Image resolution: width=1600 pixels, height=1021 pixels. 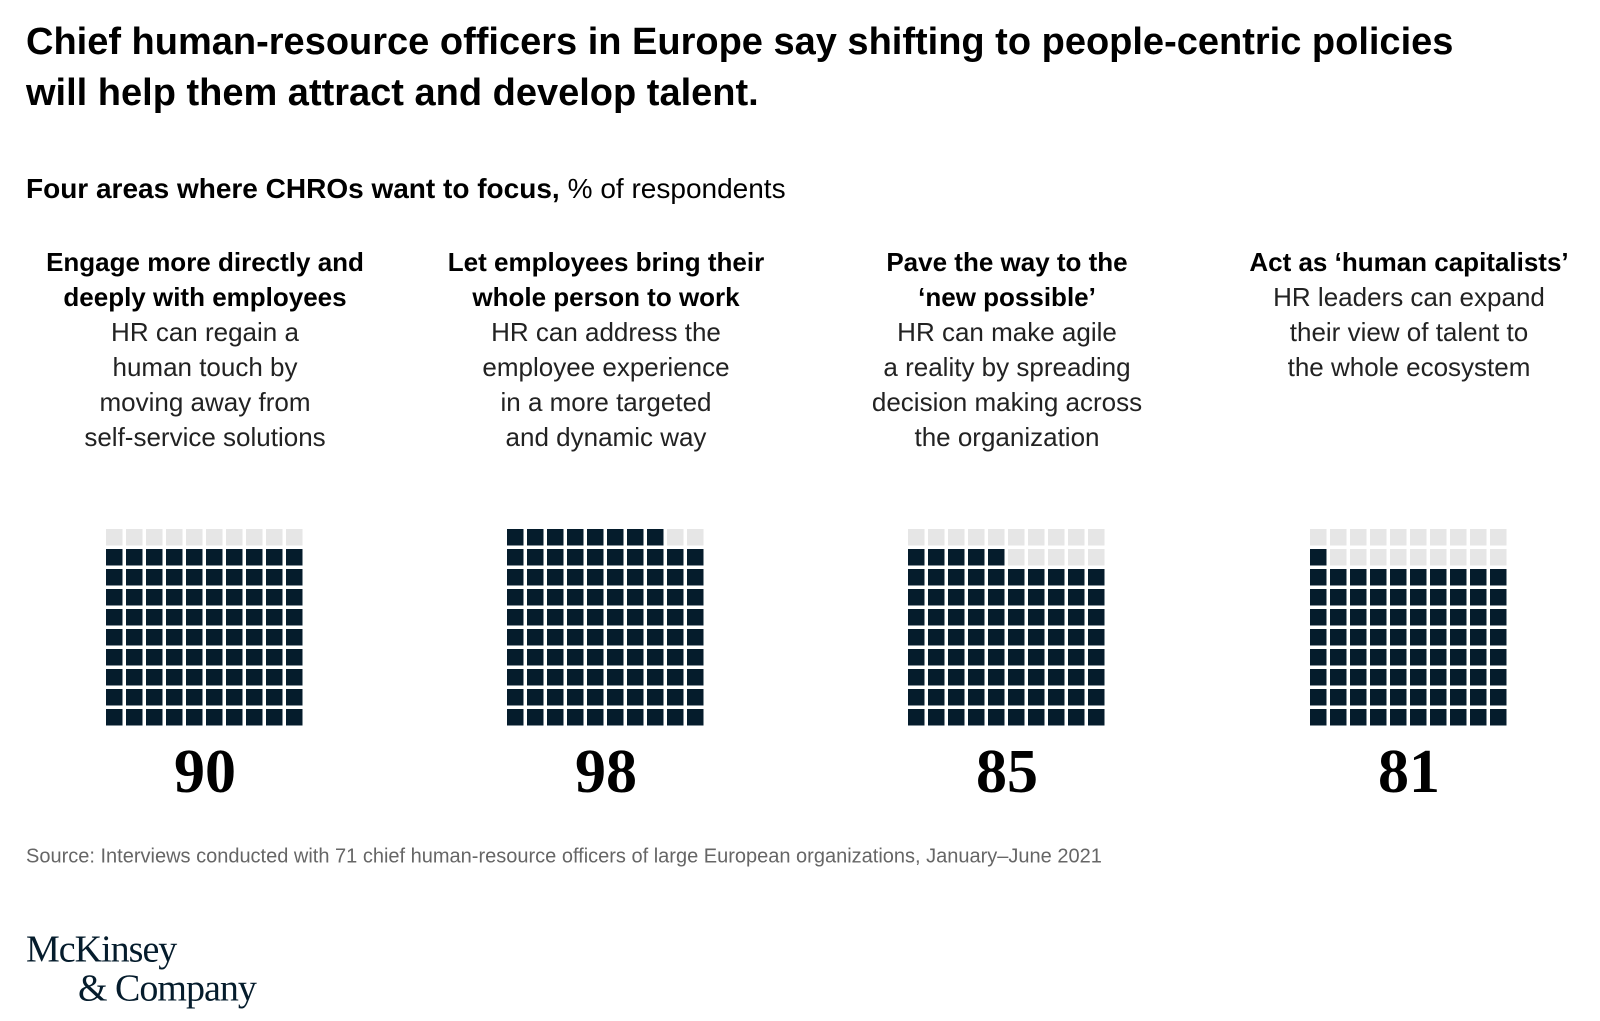 I want to click on value-label: 85, so click(x=1007, y=772).